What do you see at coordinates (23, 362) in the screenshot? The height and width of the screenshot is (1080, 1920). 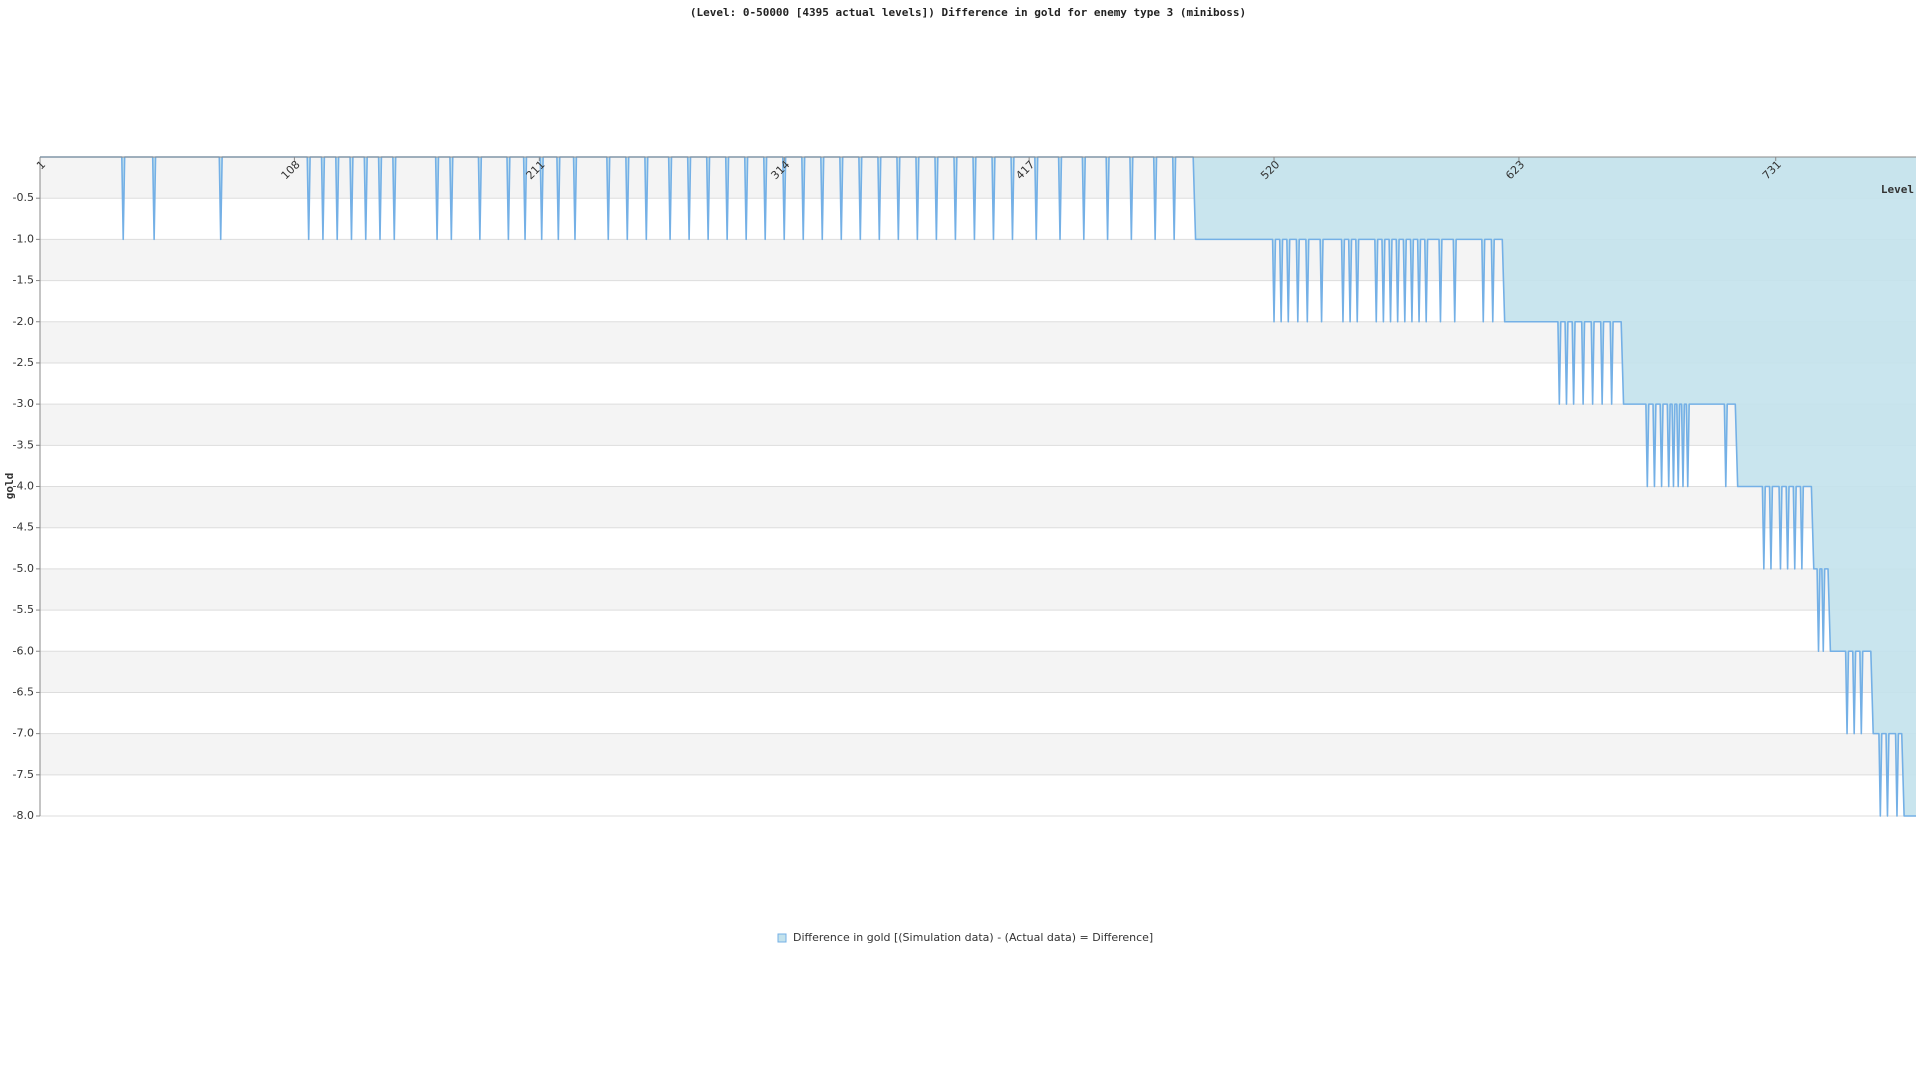 I see `y-tick-label: -2.5` at bounding box center [23, 362].